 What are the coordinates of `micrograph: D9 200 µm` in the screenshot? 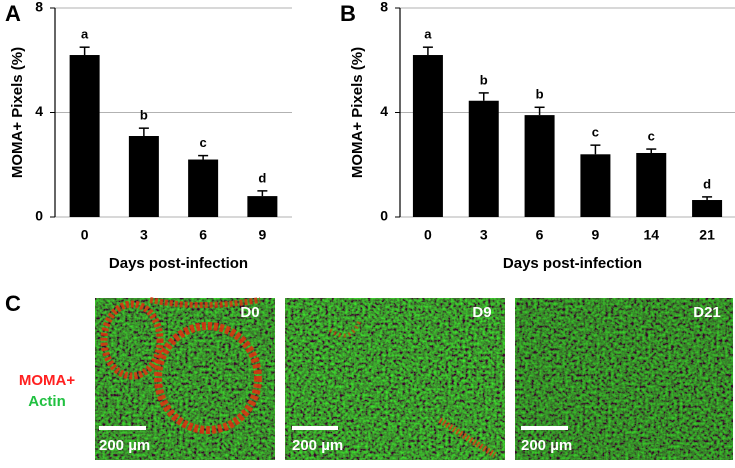 It's located at (395, 379).